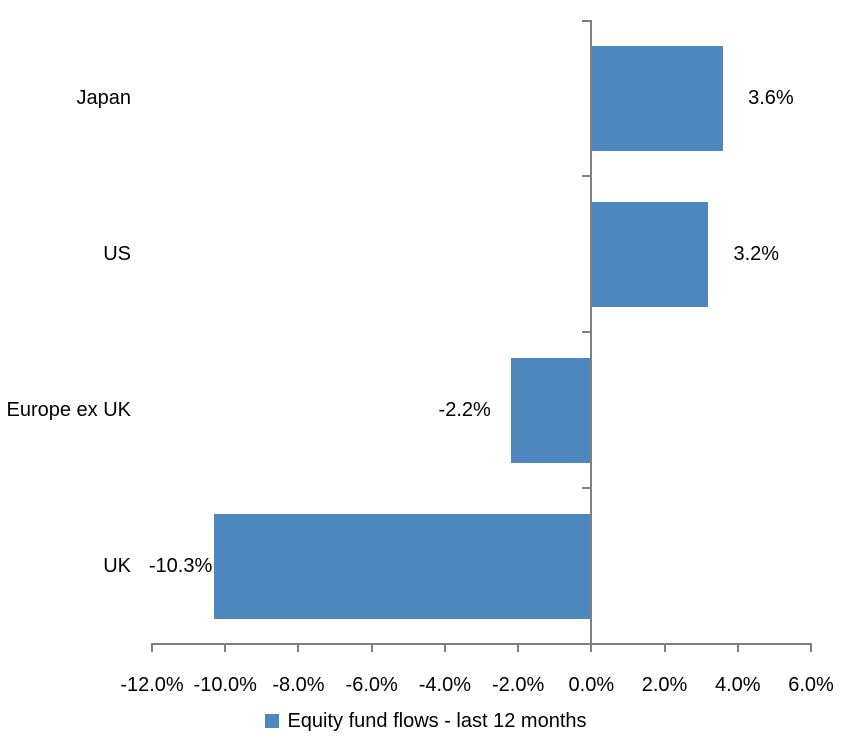 The image size is (852, 747). What do you see at coordinates (811, 685) in the screenshot?
I see `x-tick-label-9: 6.0%` at bounding box center [811, 685].